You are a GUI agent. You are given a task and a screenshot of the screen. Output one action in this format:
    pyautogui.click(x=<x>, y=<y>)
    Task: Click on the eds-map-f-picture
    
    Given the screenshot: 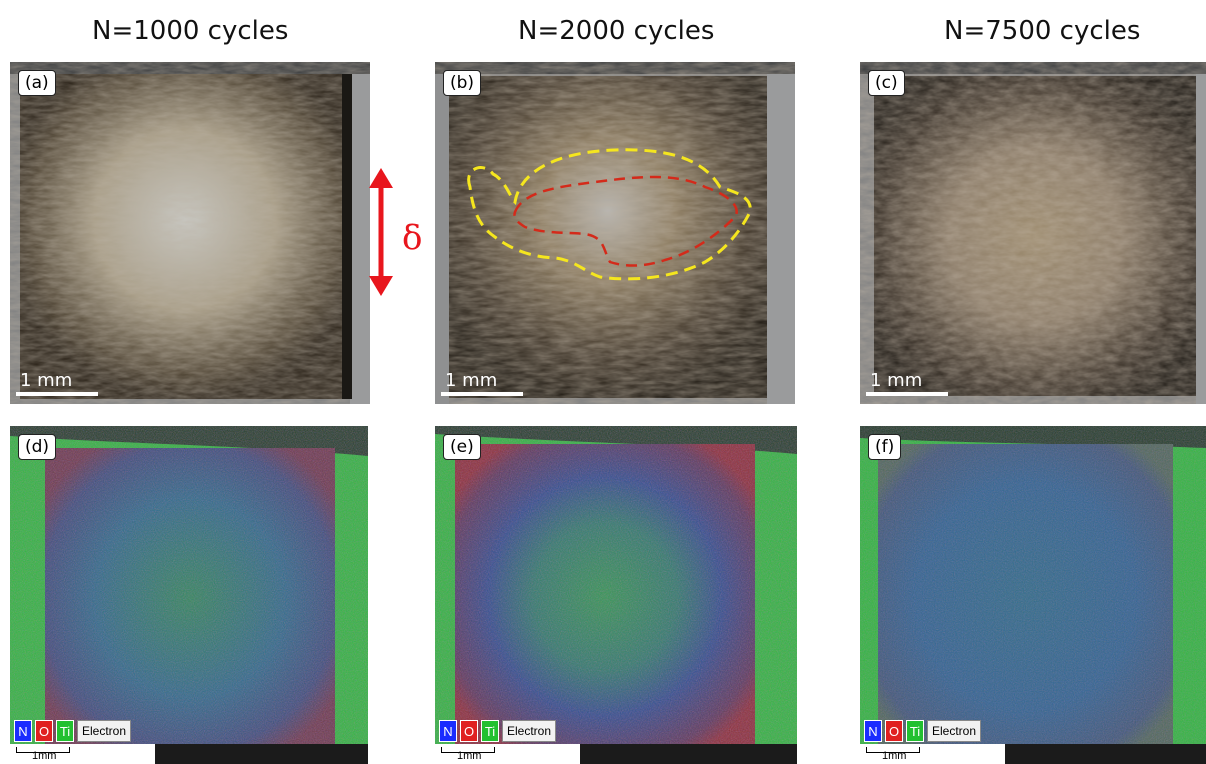 What is the action you would take?
    pyautogui.click(x=1033, y=595)
    